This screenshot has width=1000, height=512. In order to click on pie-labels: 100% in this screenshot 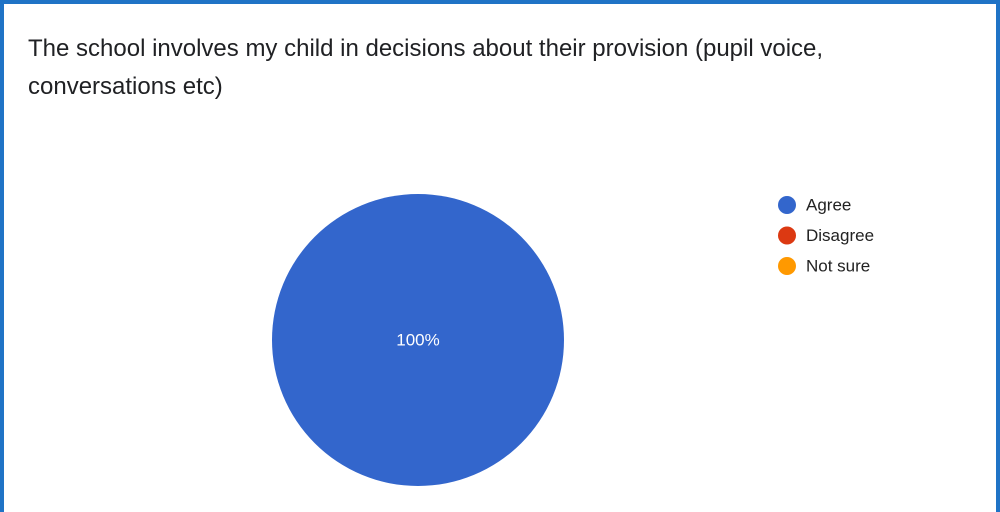, I will do `click(417, 340)`.